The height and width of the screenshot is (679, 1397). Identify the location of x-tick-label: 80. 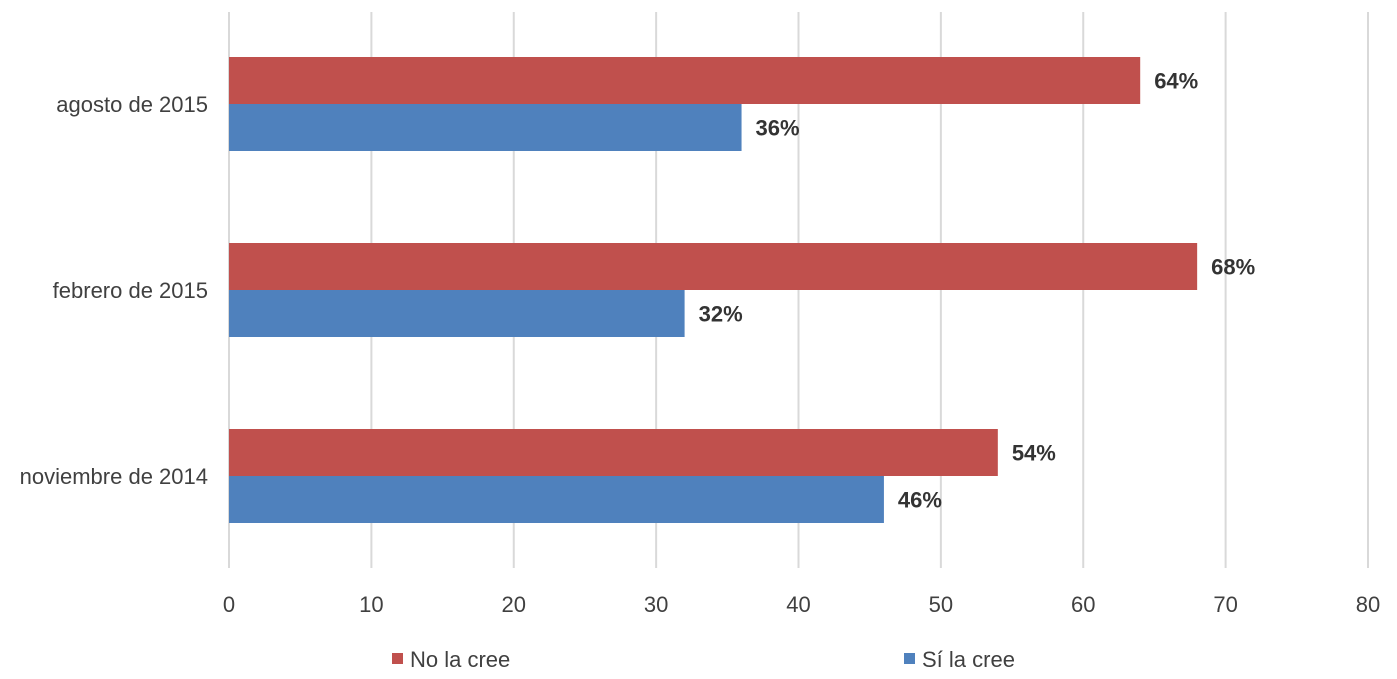
(1368, 604).